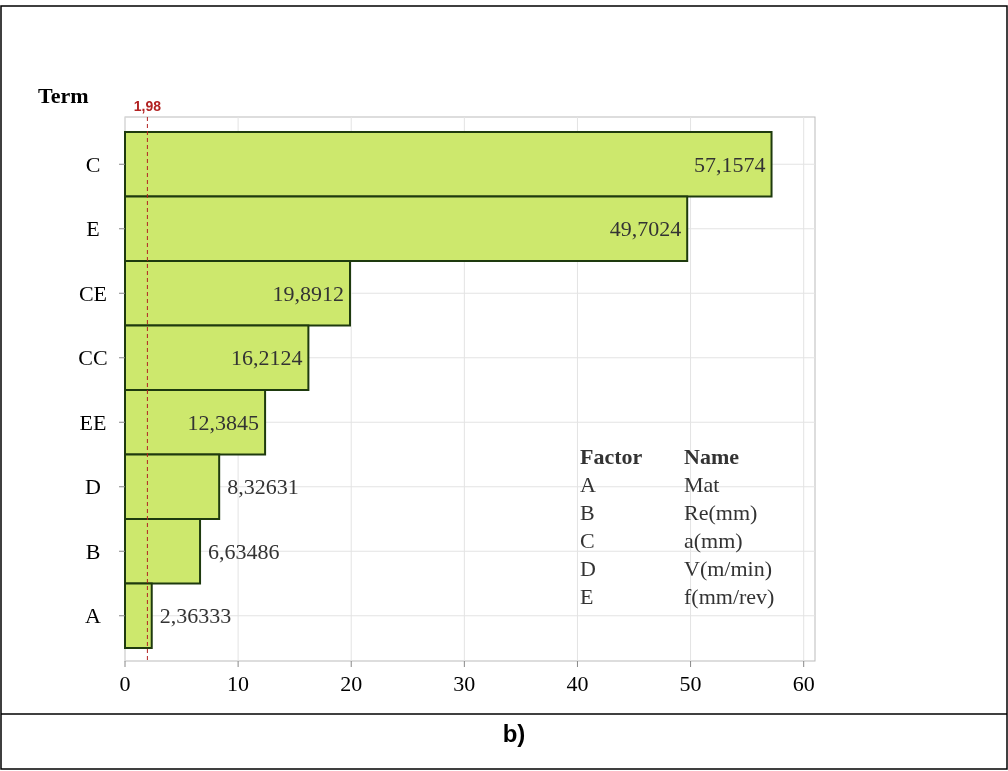  I want to click on annotation: Name, so click(712, 456).